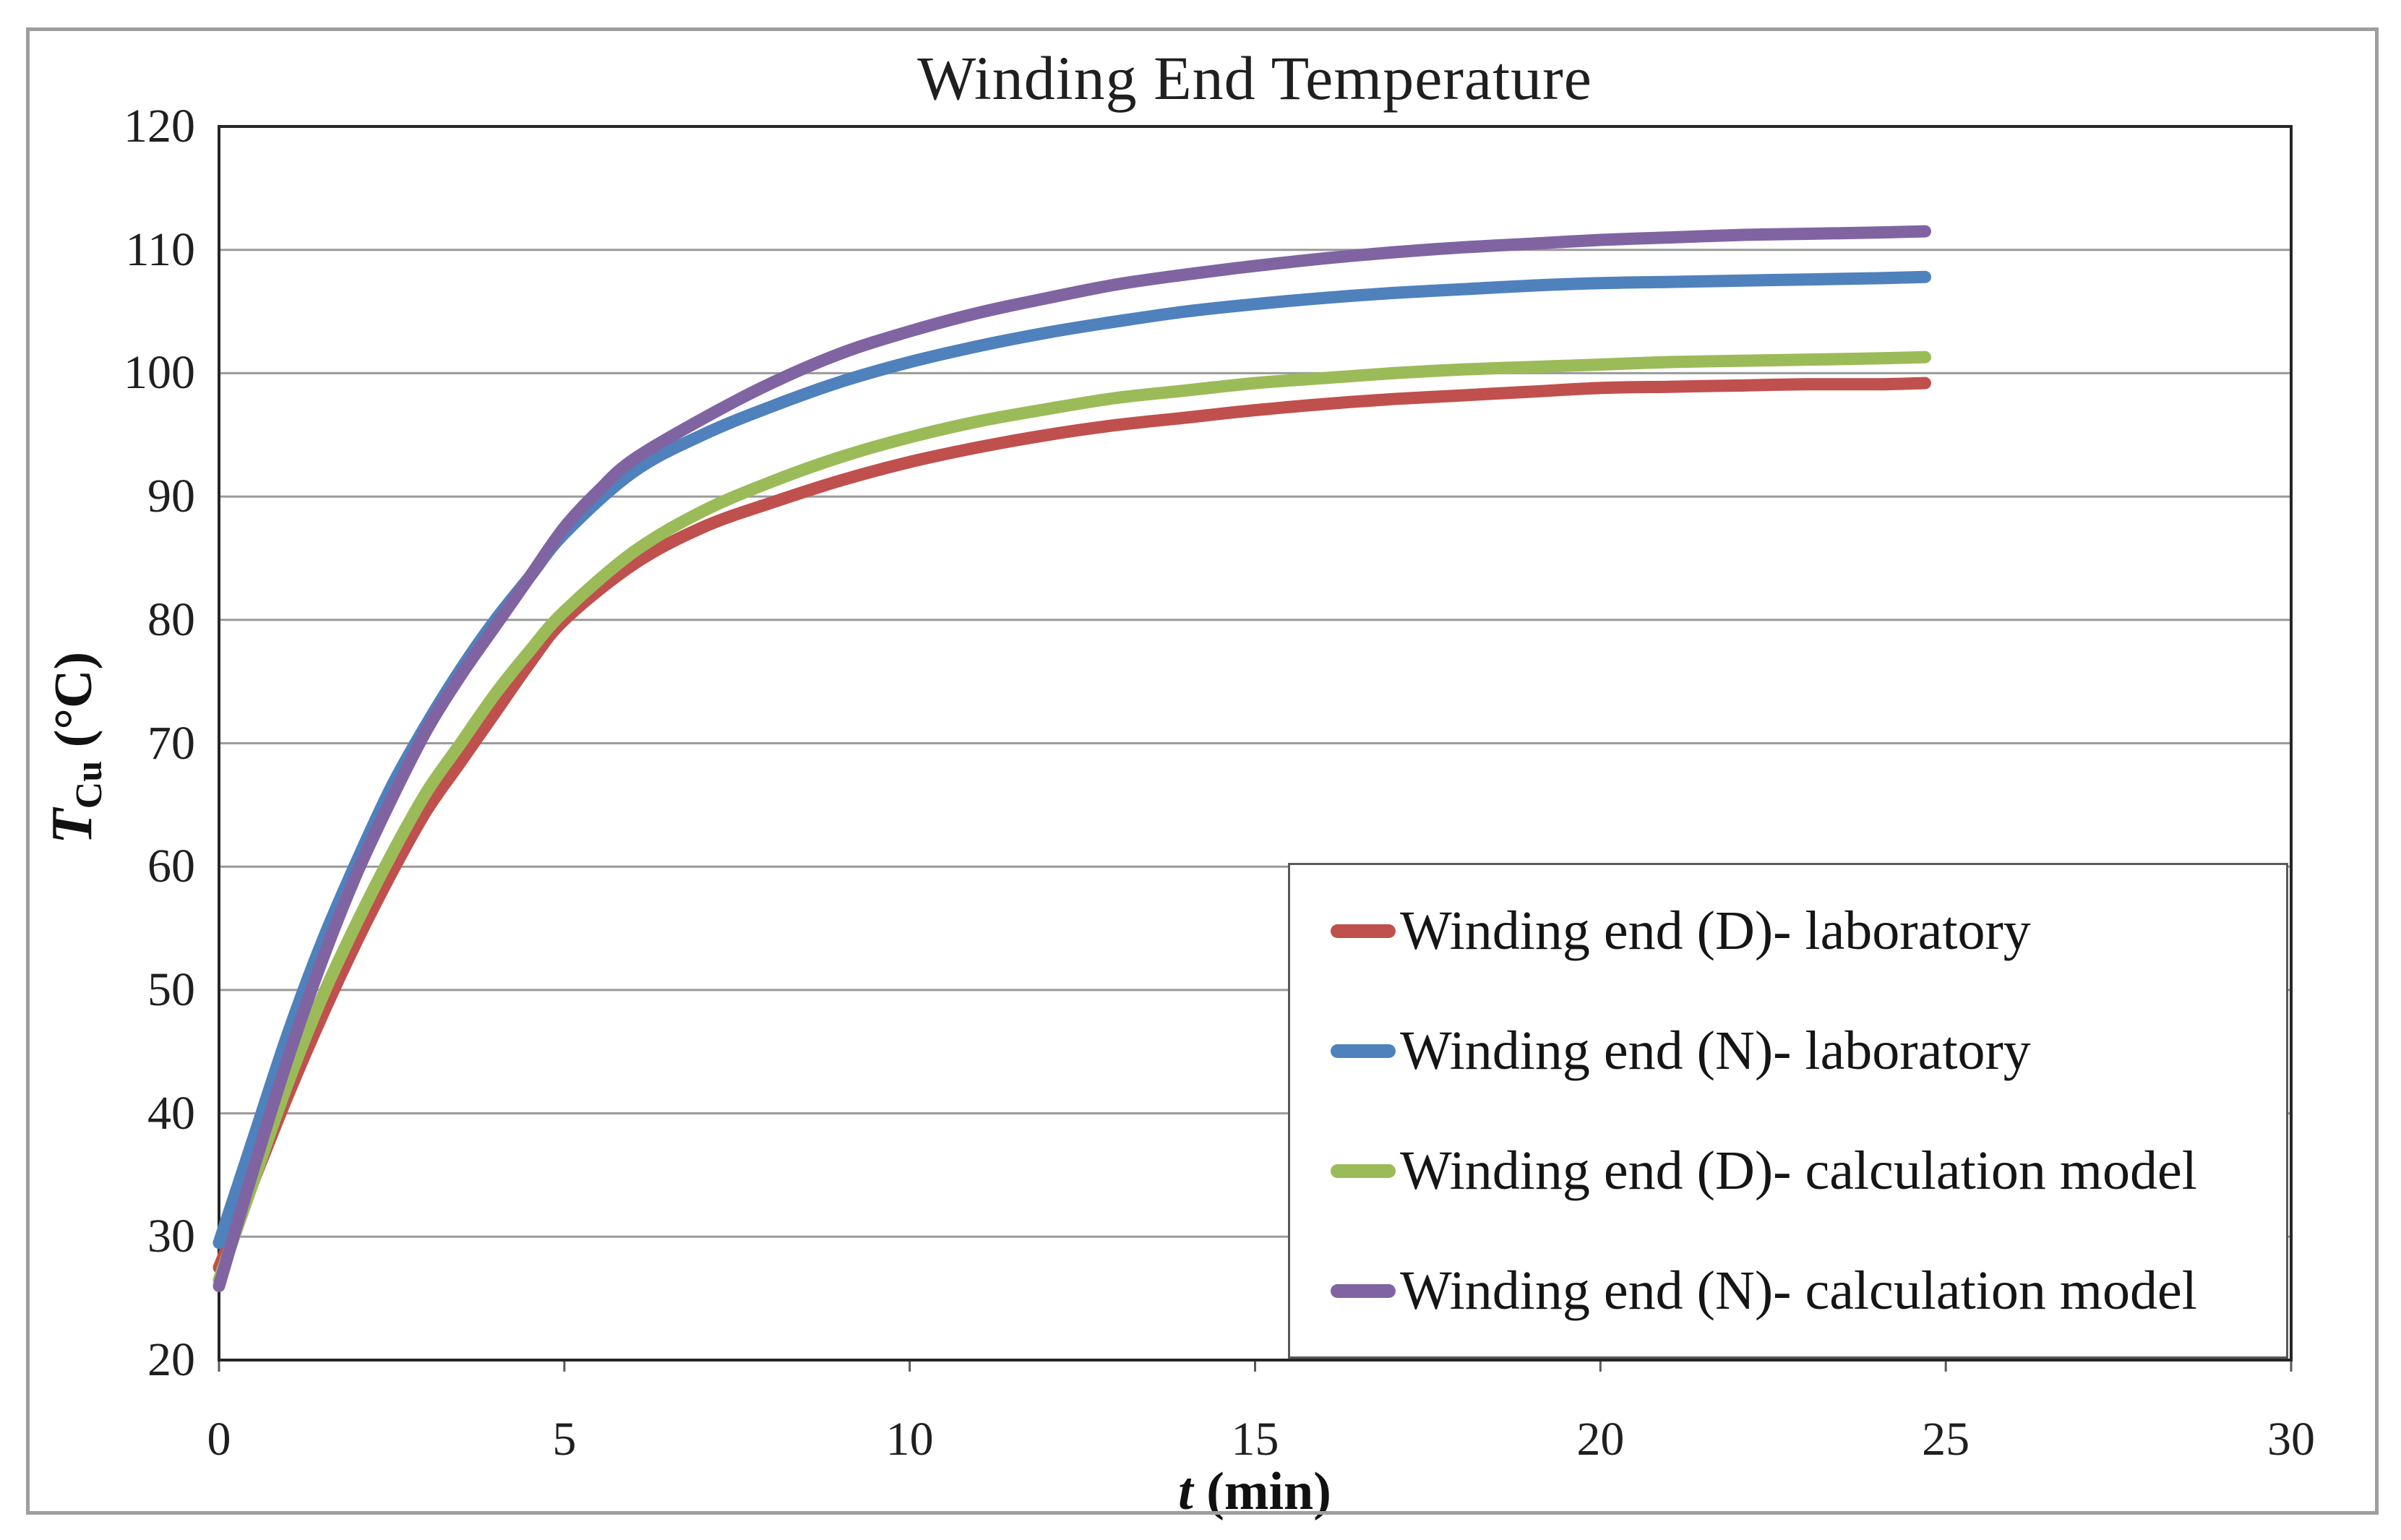 This screenshot has width=2401, height=1540. I want to click on x-tick-label-30: 30, so click(2291, 1439).